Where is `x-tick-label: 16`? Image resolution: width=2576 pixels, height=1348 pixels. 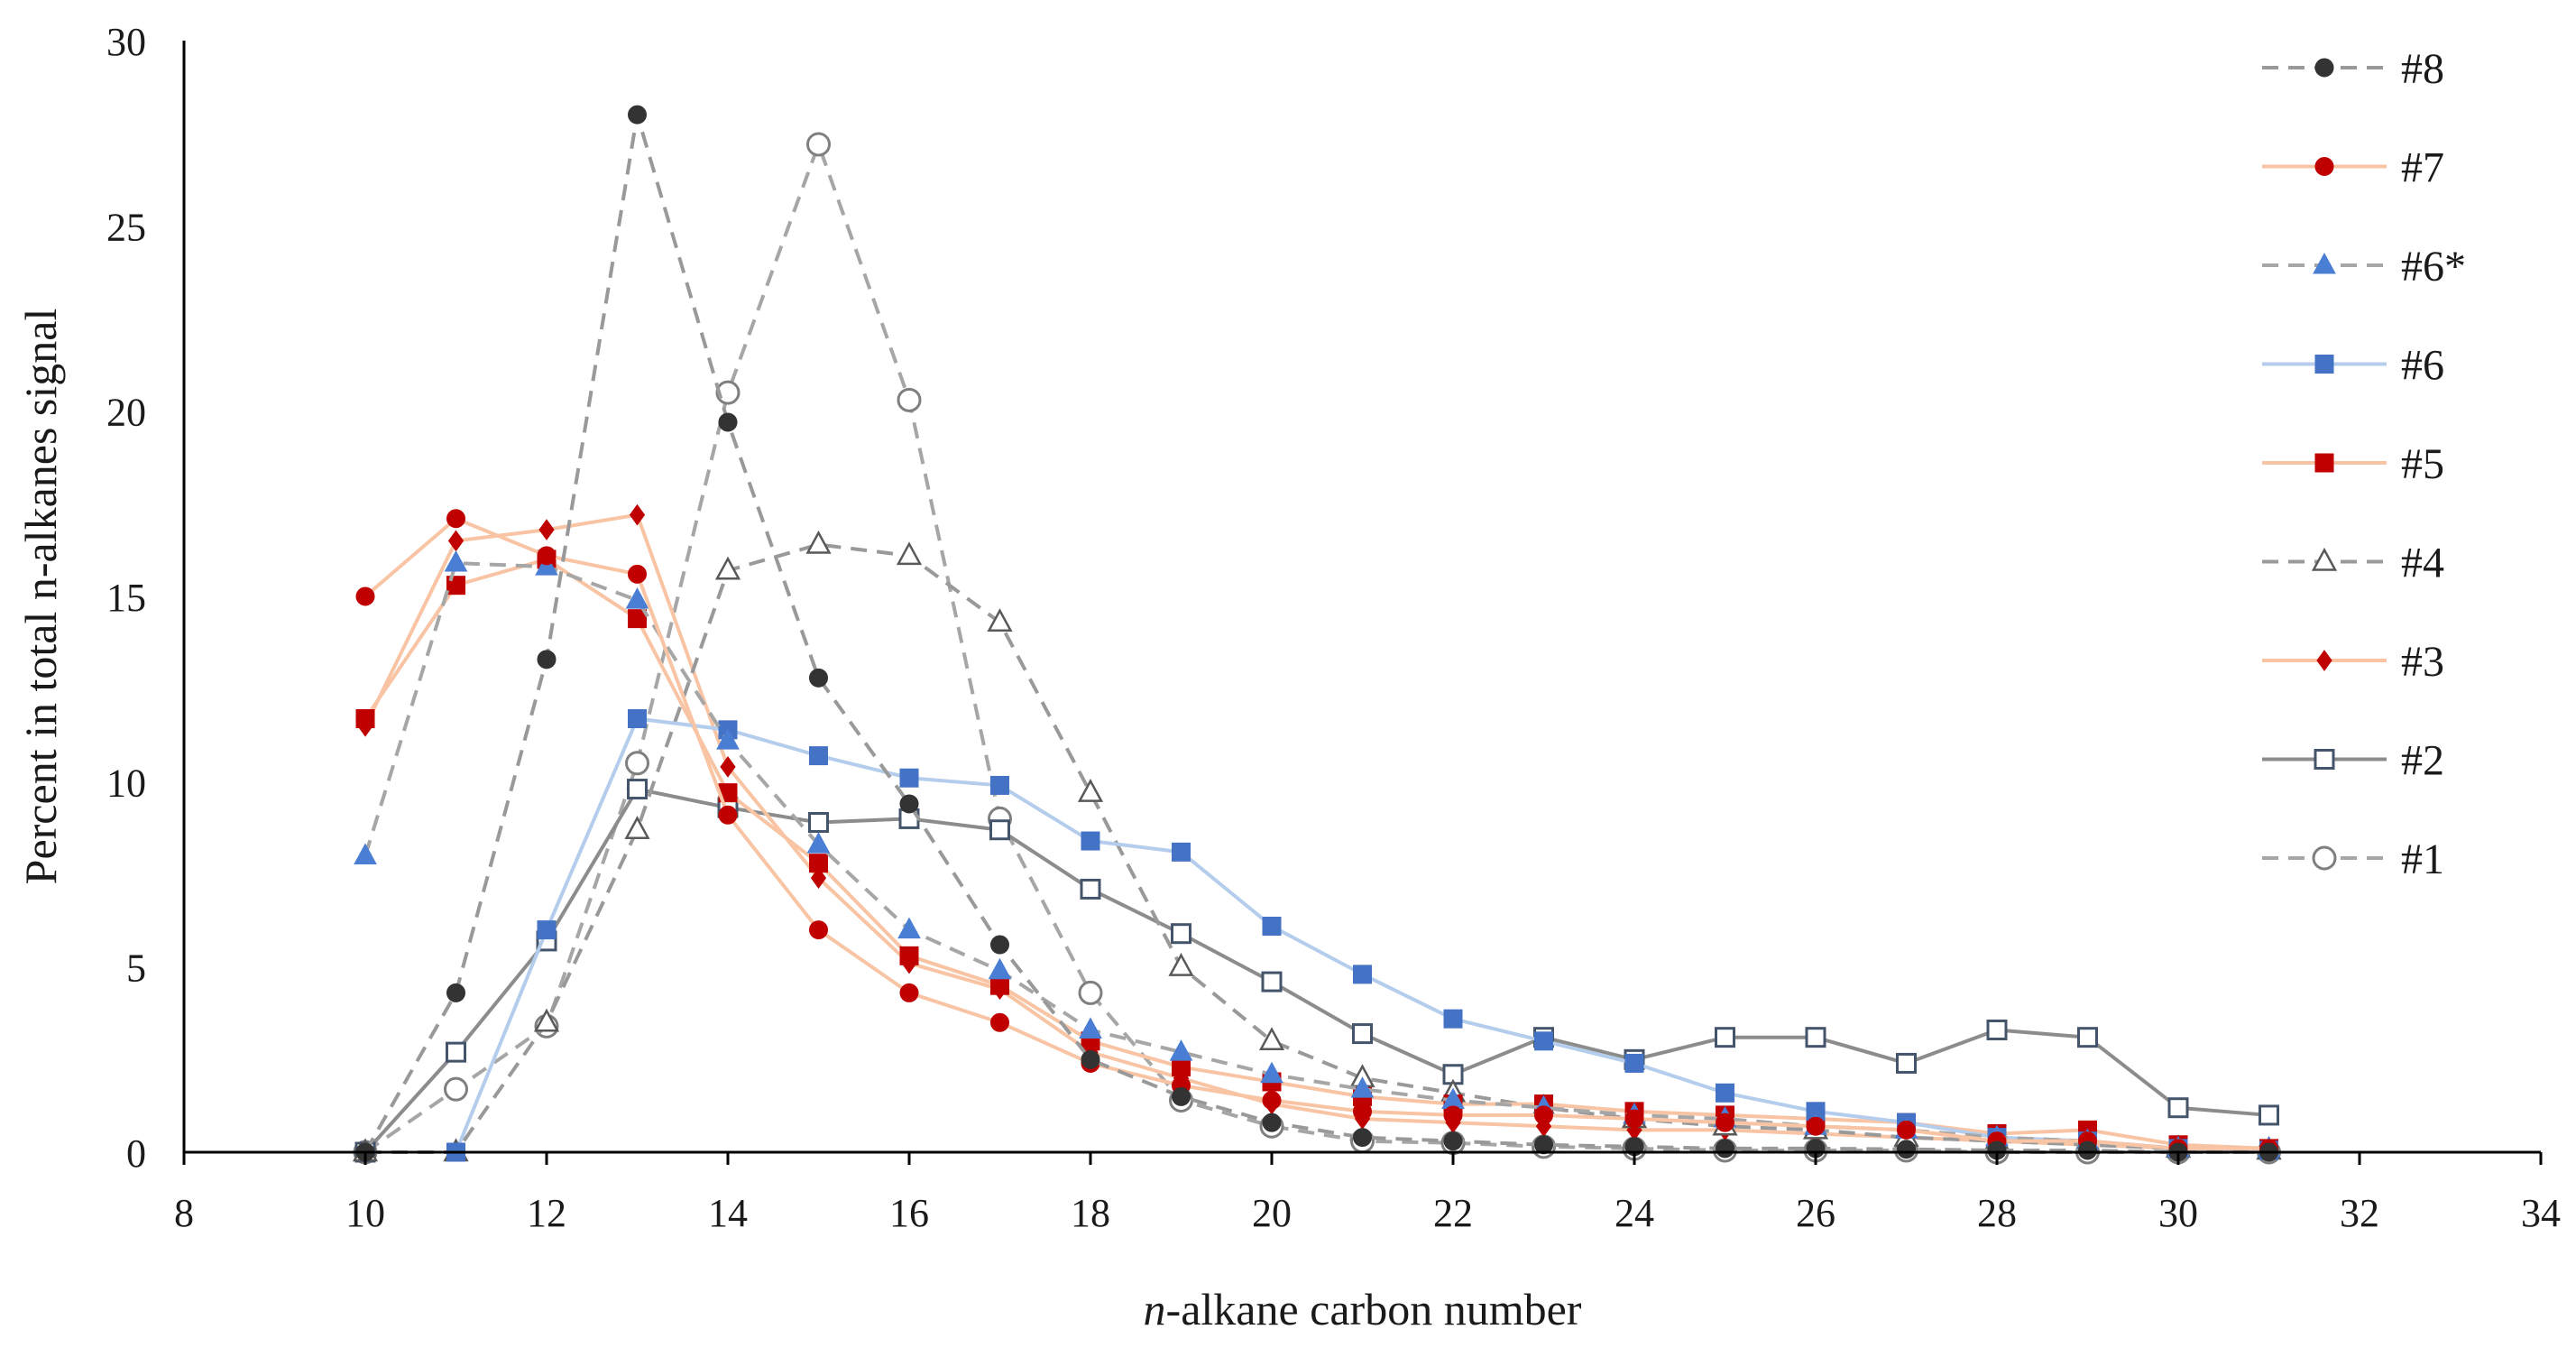 x-tick-label: 16 is located at coordinates (909, 1213).